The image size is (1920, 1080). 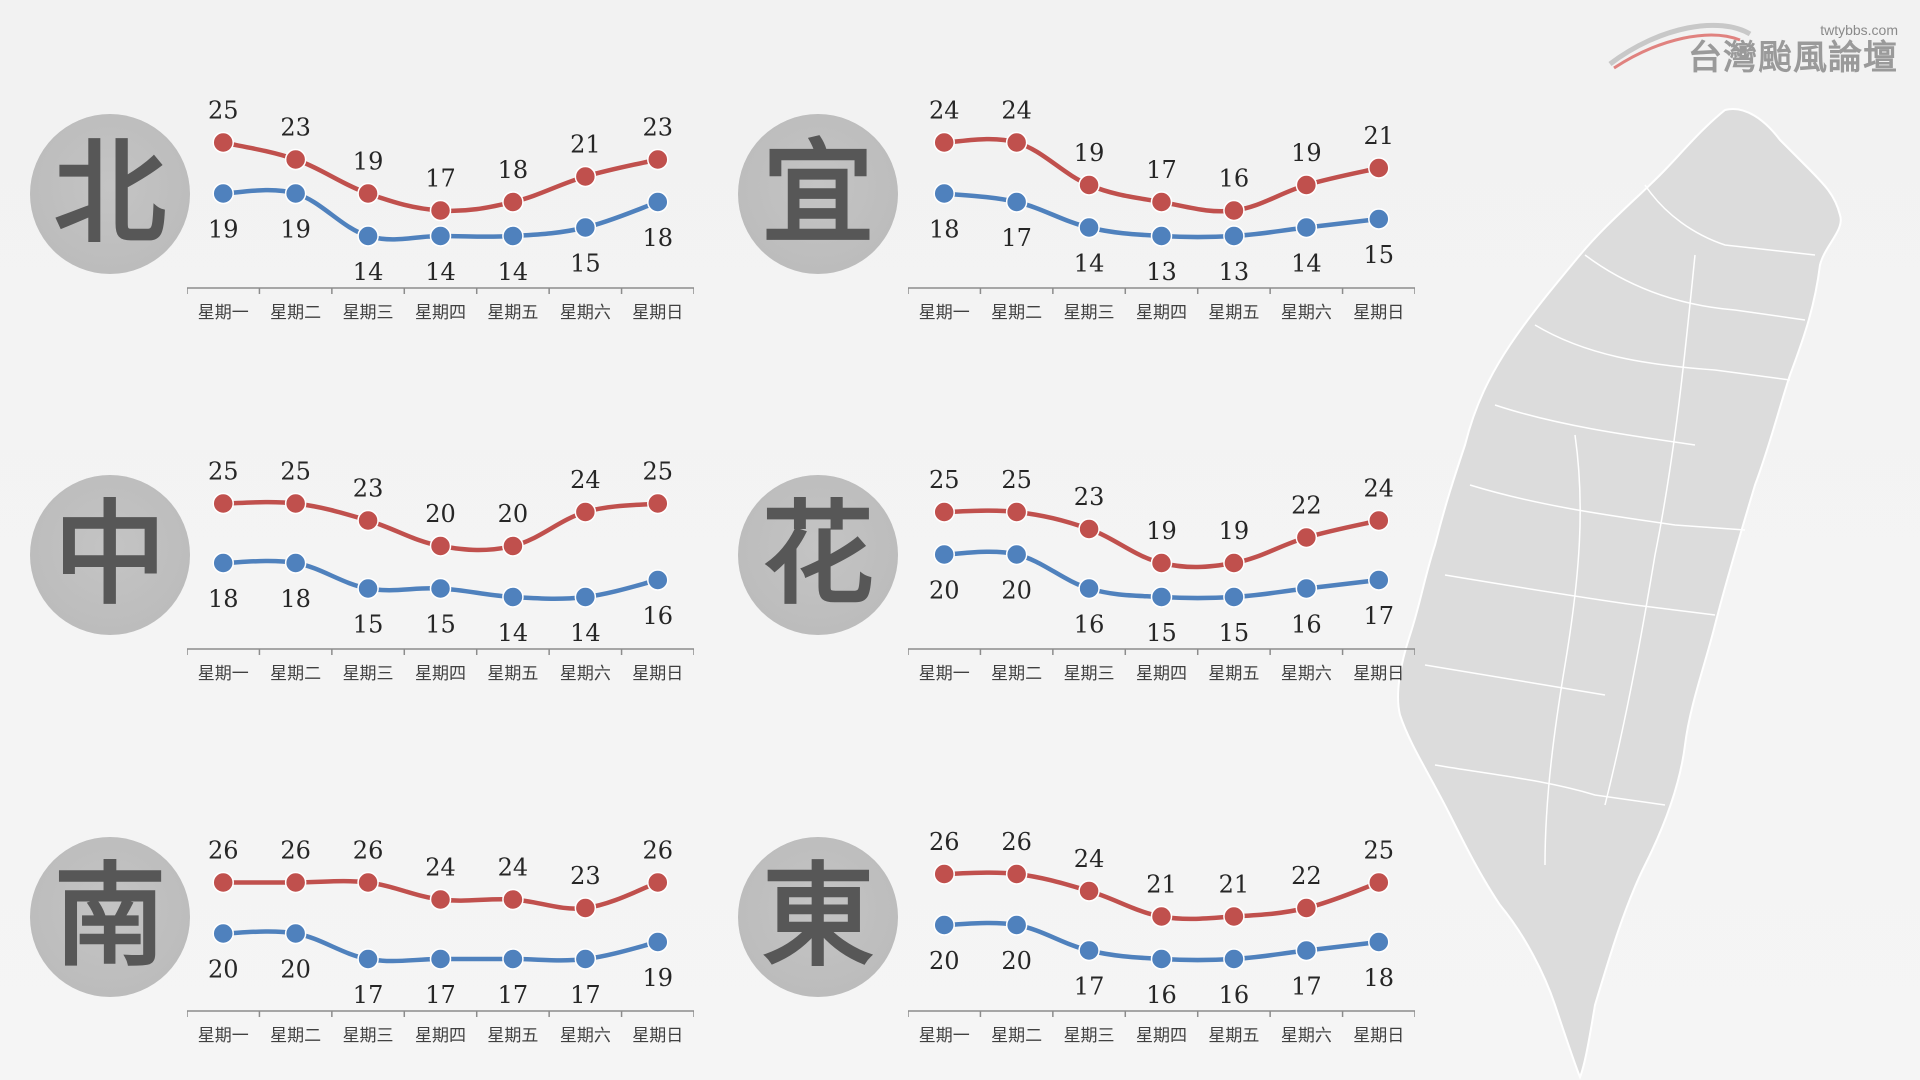 What do you see at coordinates (368, 162) in the screenshot?
I see `data-label-high: 19` at bounding box center [368, 162].